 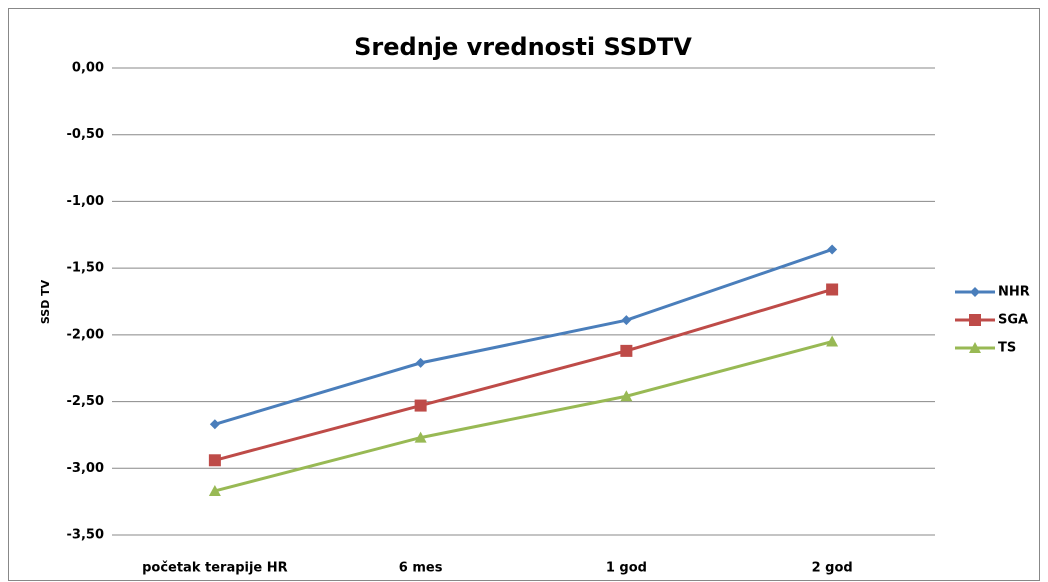 What do you see at coordinates (85, 401) in the screenshot?
I see `y-tick-label: -2,50` at bounding box center [85, 401].